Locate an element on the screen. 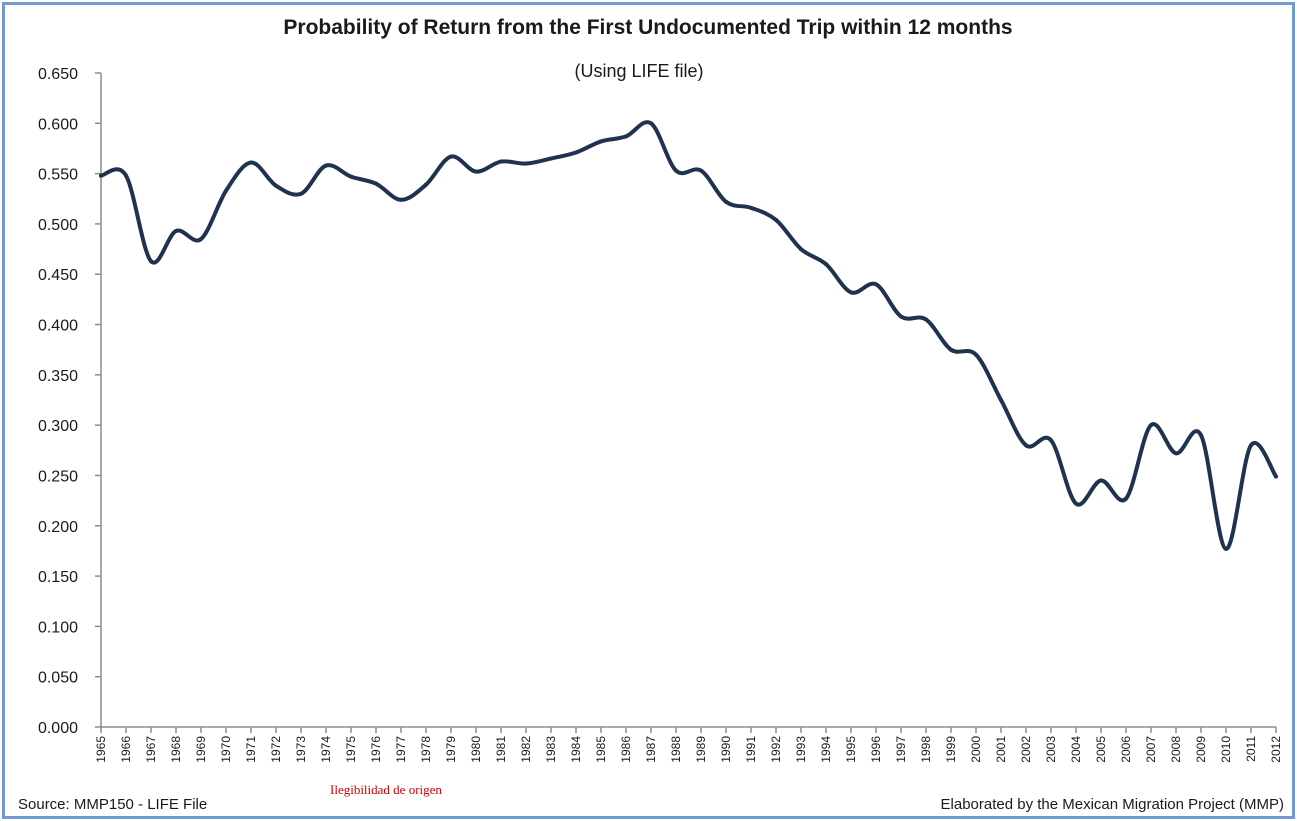 This screenshot has width=1297, height=821. x-tick-label: 1986 is located at coordinates (626, 749).